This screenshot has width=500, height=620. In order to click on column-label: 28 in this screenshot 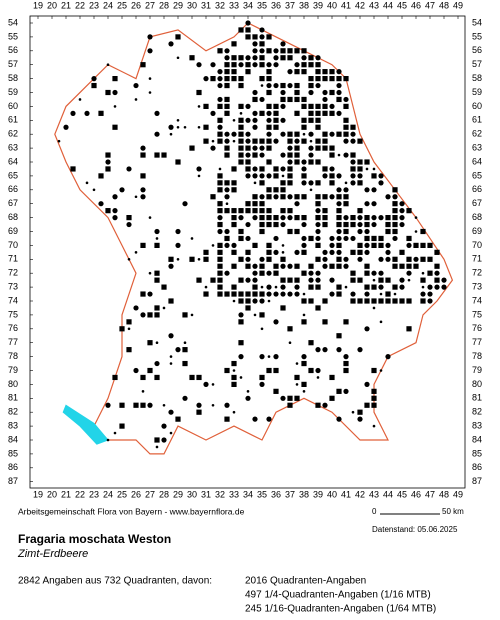, I will do `click(164, 5)`.